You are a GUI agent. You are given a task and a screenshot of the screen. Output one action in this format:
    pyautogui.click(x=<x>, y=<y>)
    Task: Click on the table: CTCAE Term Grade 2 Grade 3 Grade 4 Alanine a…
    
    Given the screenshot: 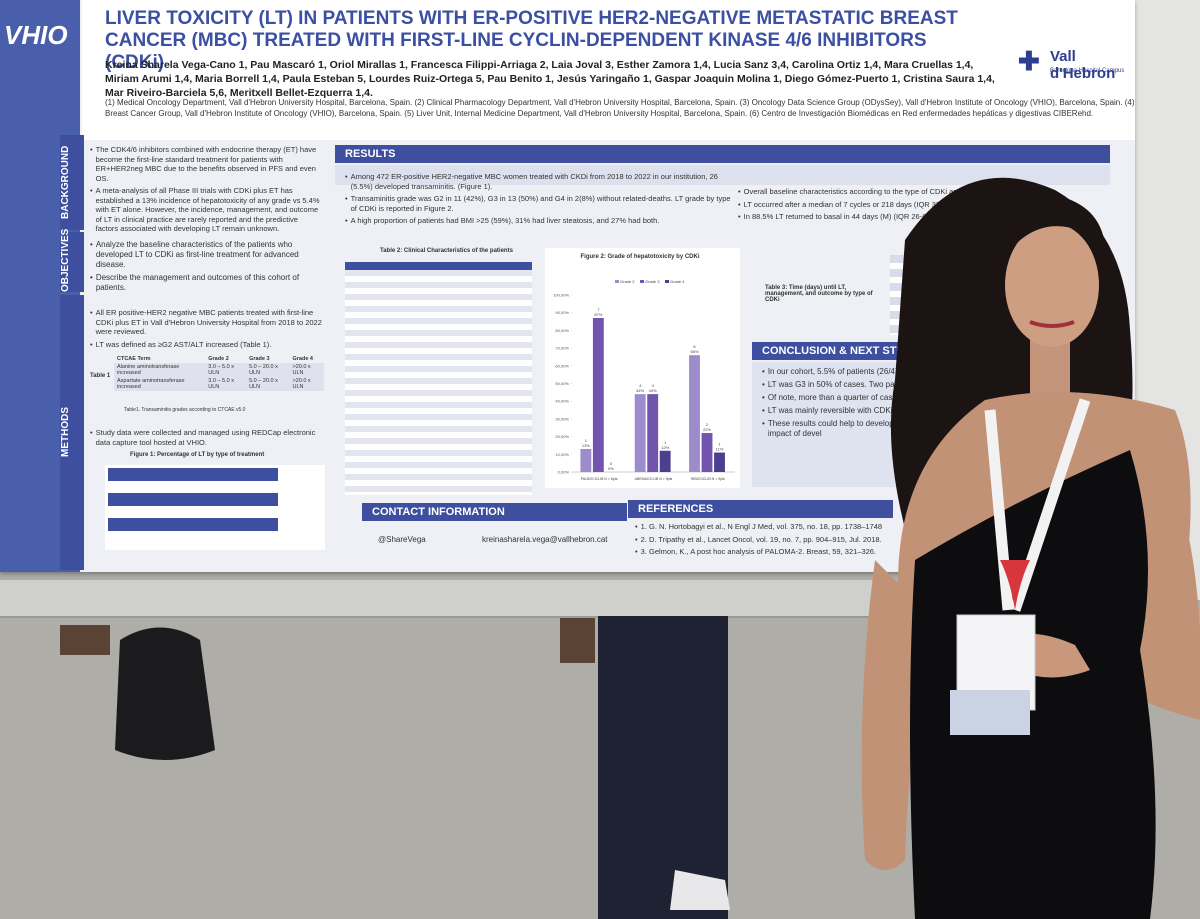 What is the action you would take?
    pyautogui.click(x=219, y=373)
    